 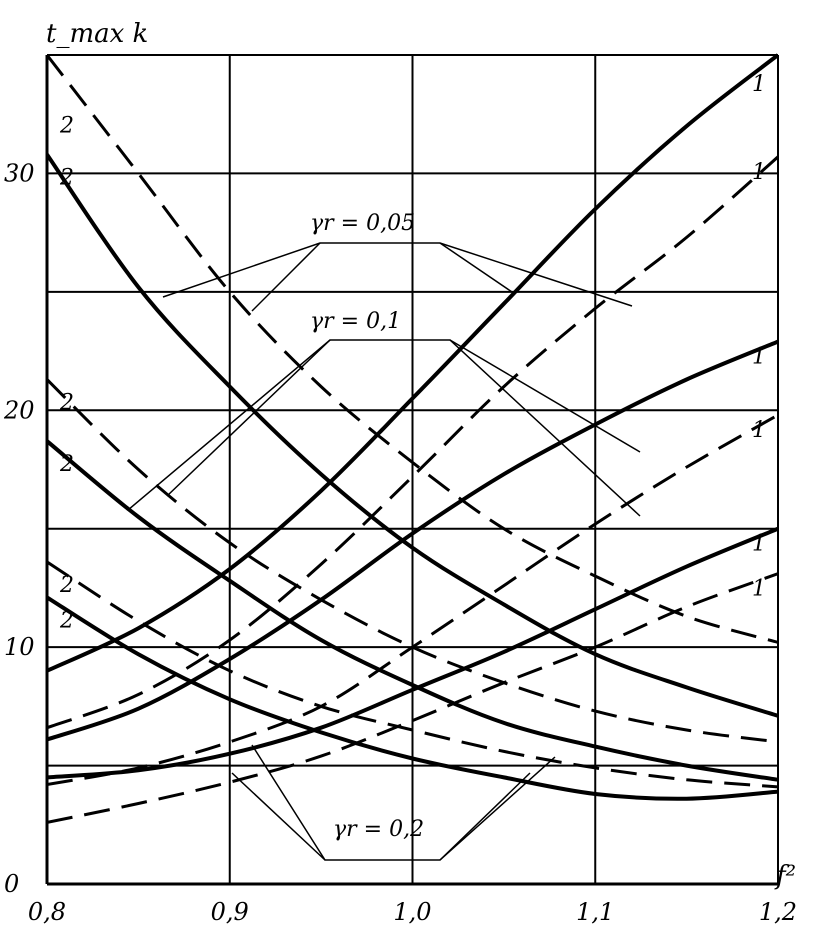 I want to click on x-tick-label: 0,8, so click(x=47, y=912).